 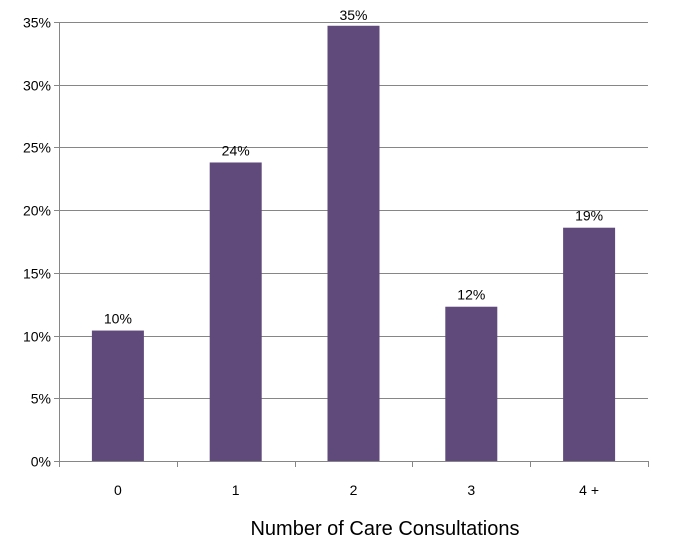 I want to click on y-tick-label: 25%, so click(x=37, y=148).